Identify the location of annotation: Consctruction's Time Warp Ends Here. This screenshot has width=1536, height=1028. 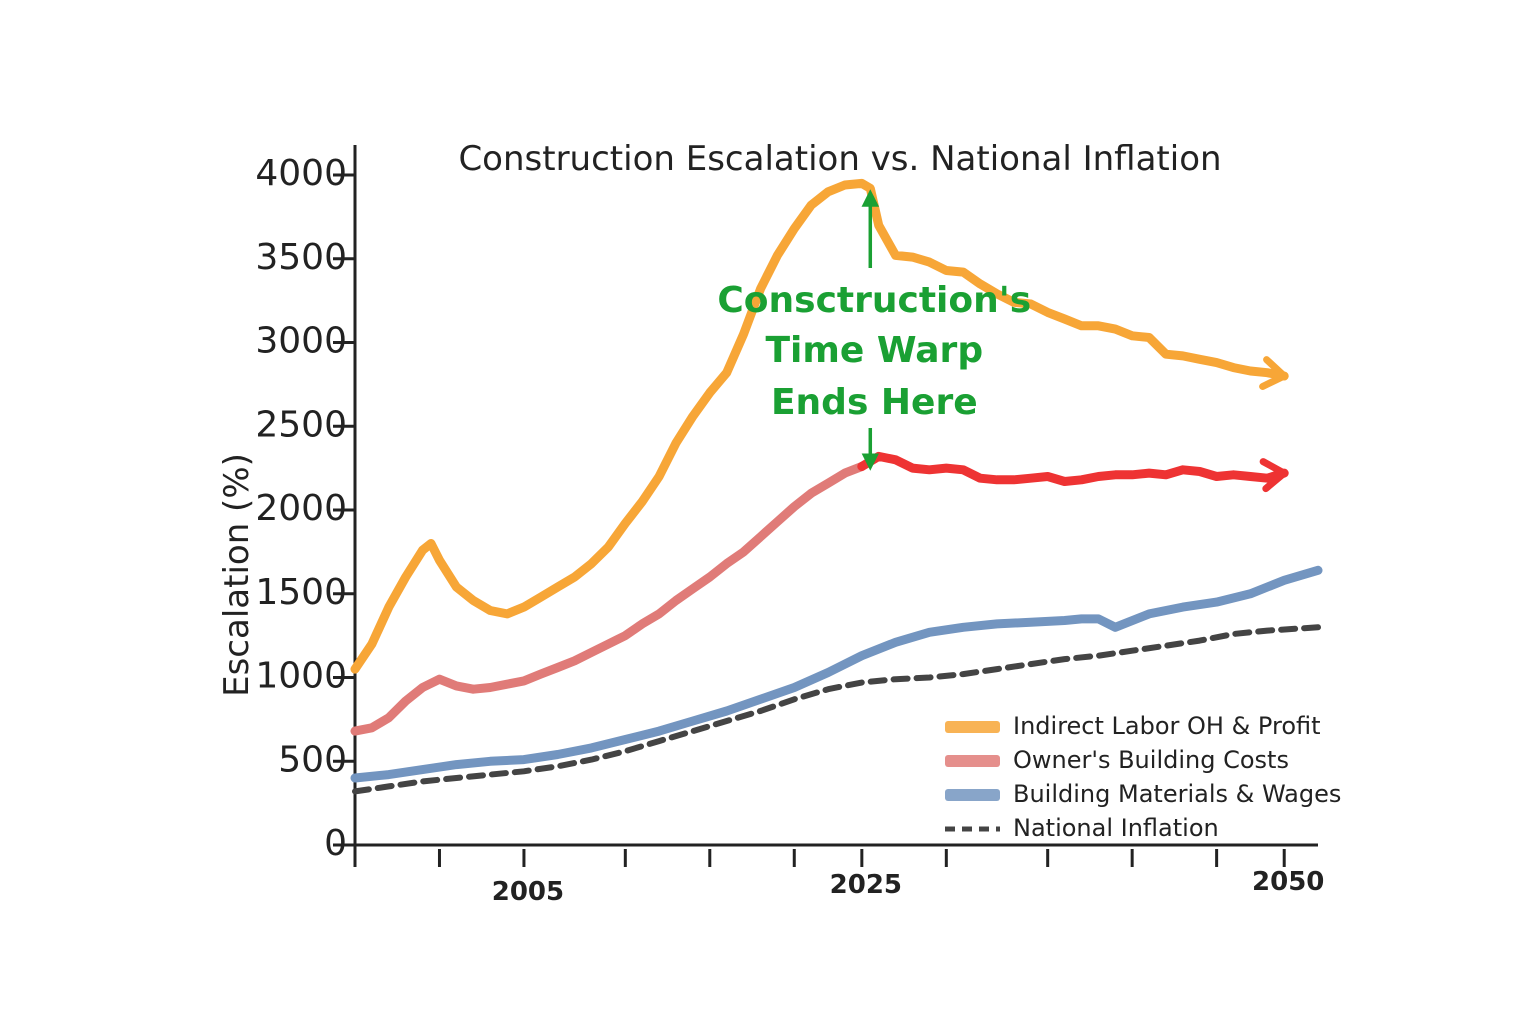
(874, 330).